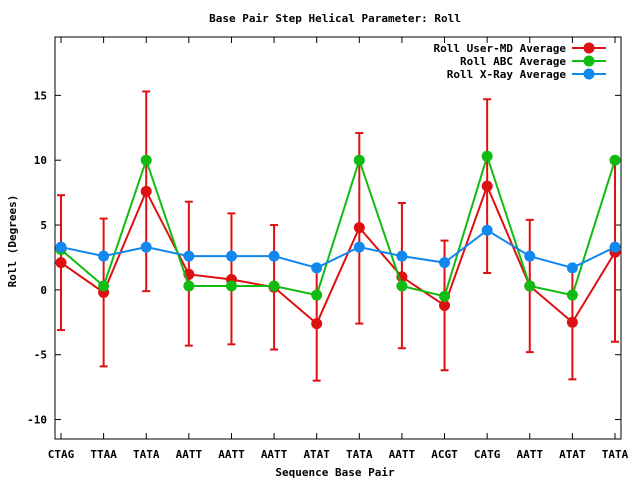 The image size is (640, 480). I want to click on chart-title: Base Pair Step Helical Parameter: Roll, so click(335, 18).